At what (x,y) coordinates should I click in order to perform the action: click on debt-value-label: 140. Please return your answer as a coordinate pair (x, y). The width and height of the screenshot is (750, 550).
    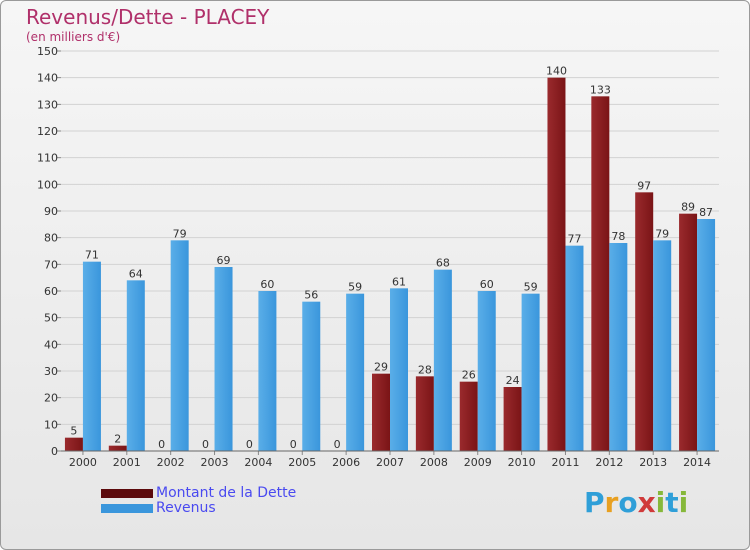
    Looking at the image, I should click on (556, 71).